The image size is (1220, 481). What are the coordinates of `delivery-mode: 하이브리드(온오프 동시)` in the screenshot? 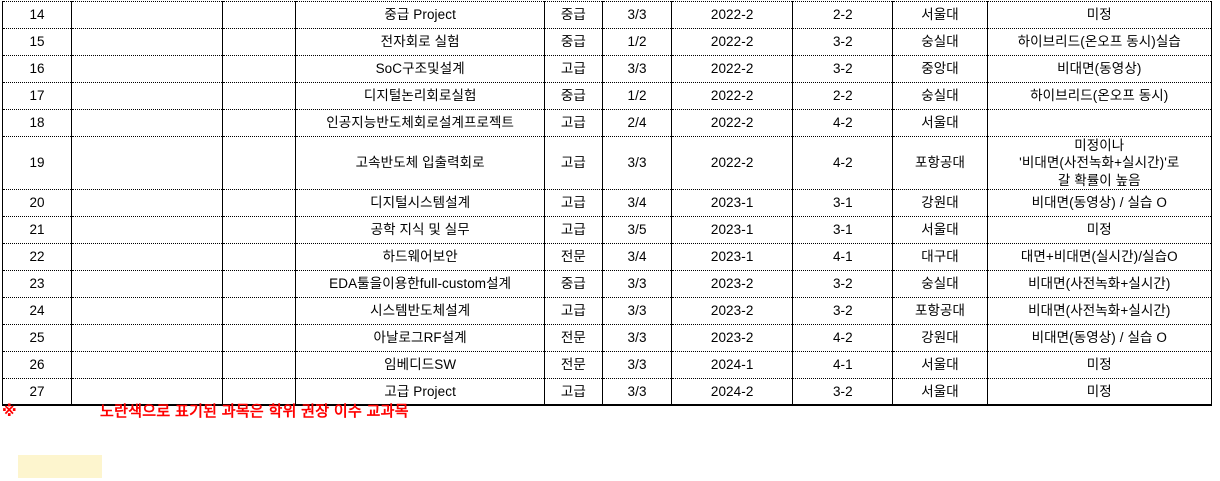 It's located at (1099, 96).